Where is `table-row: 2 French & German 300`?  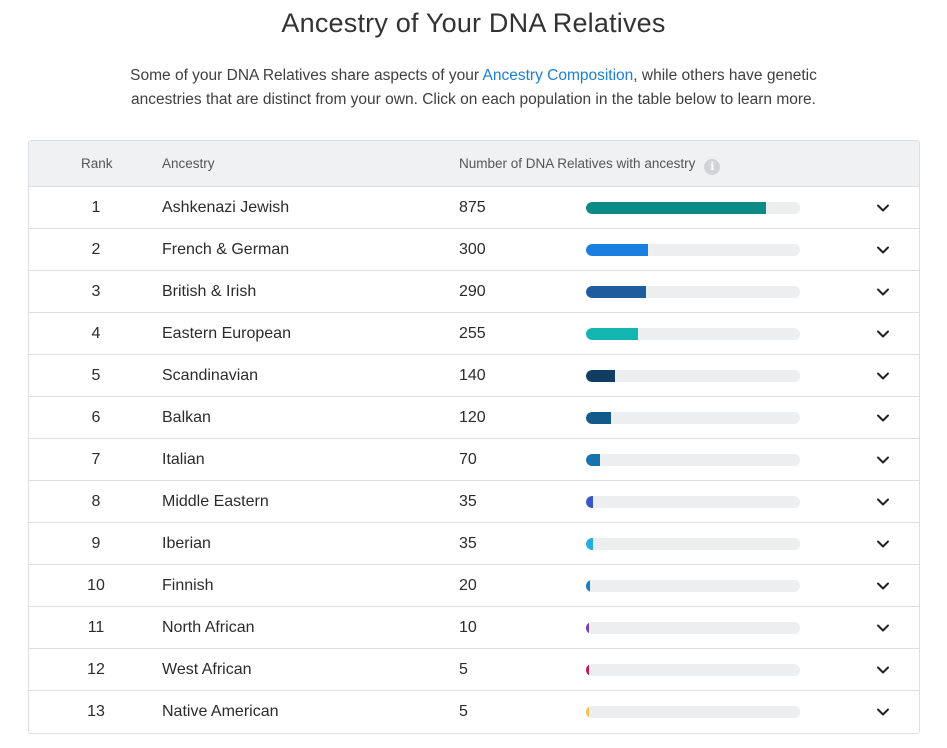
table-row: 2 French & German 300 is located at coordinates (474, 250).